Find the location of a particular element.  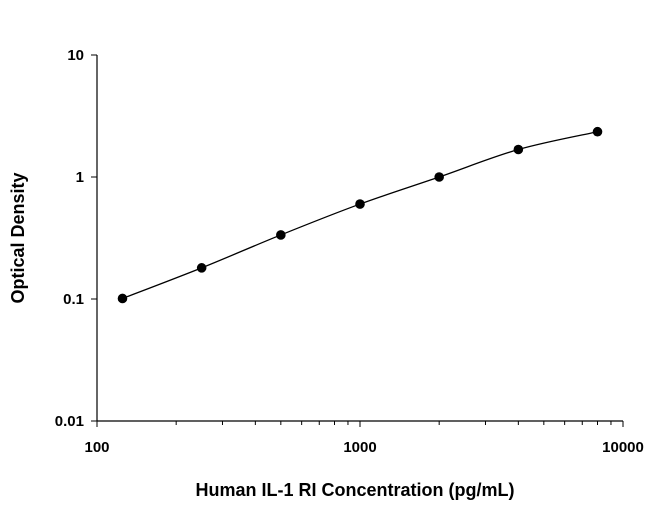

x-tick-label: 10000 is located at coordinates (623, 447).